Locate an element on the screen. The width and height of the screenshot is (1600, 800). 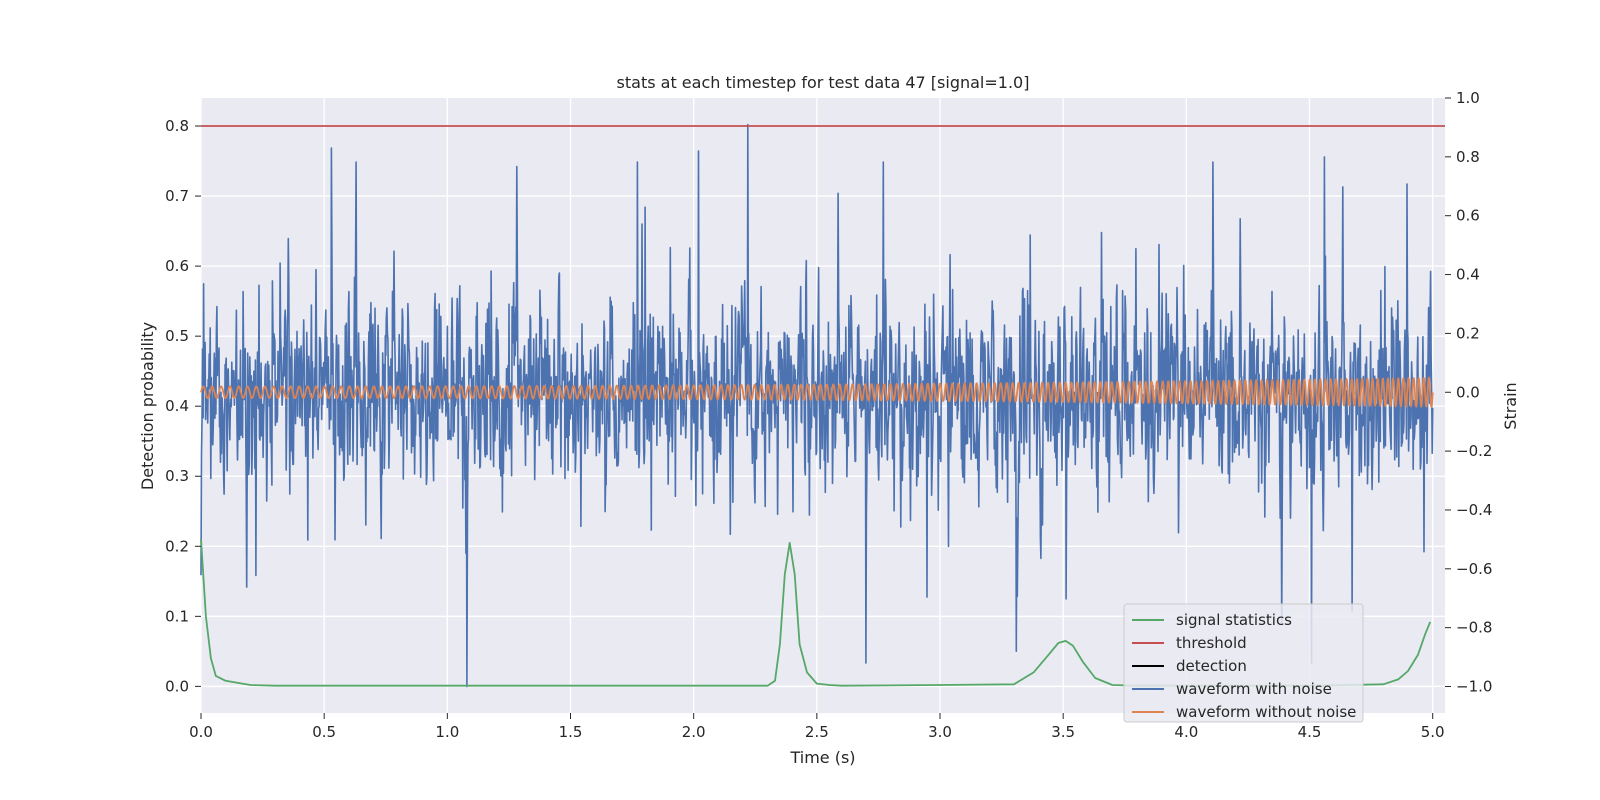
legend-box is located at coordinates (1243, 663).